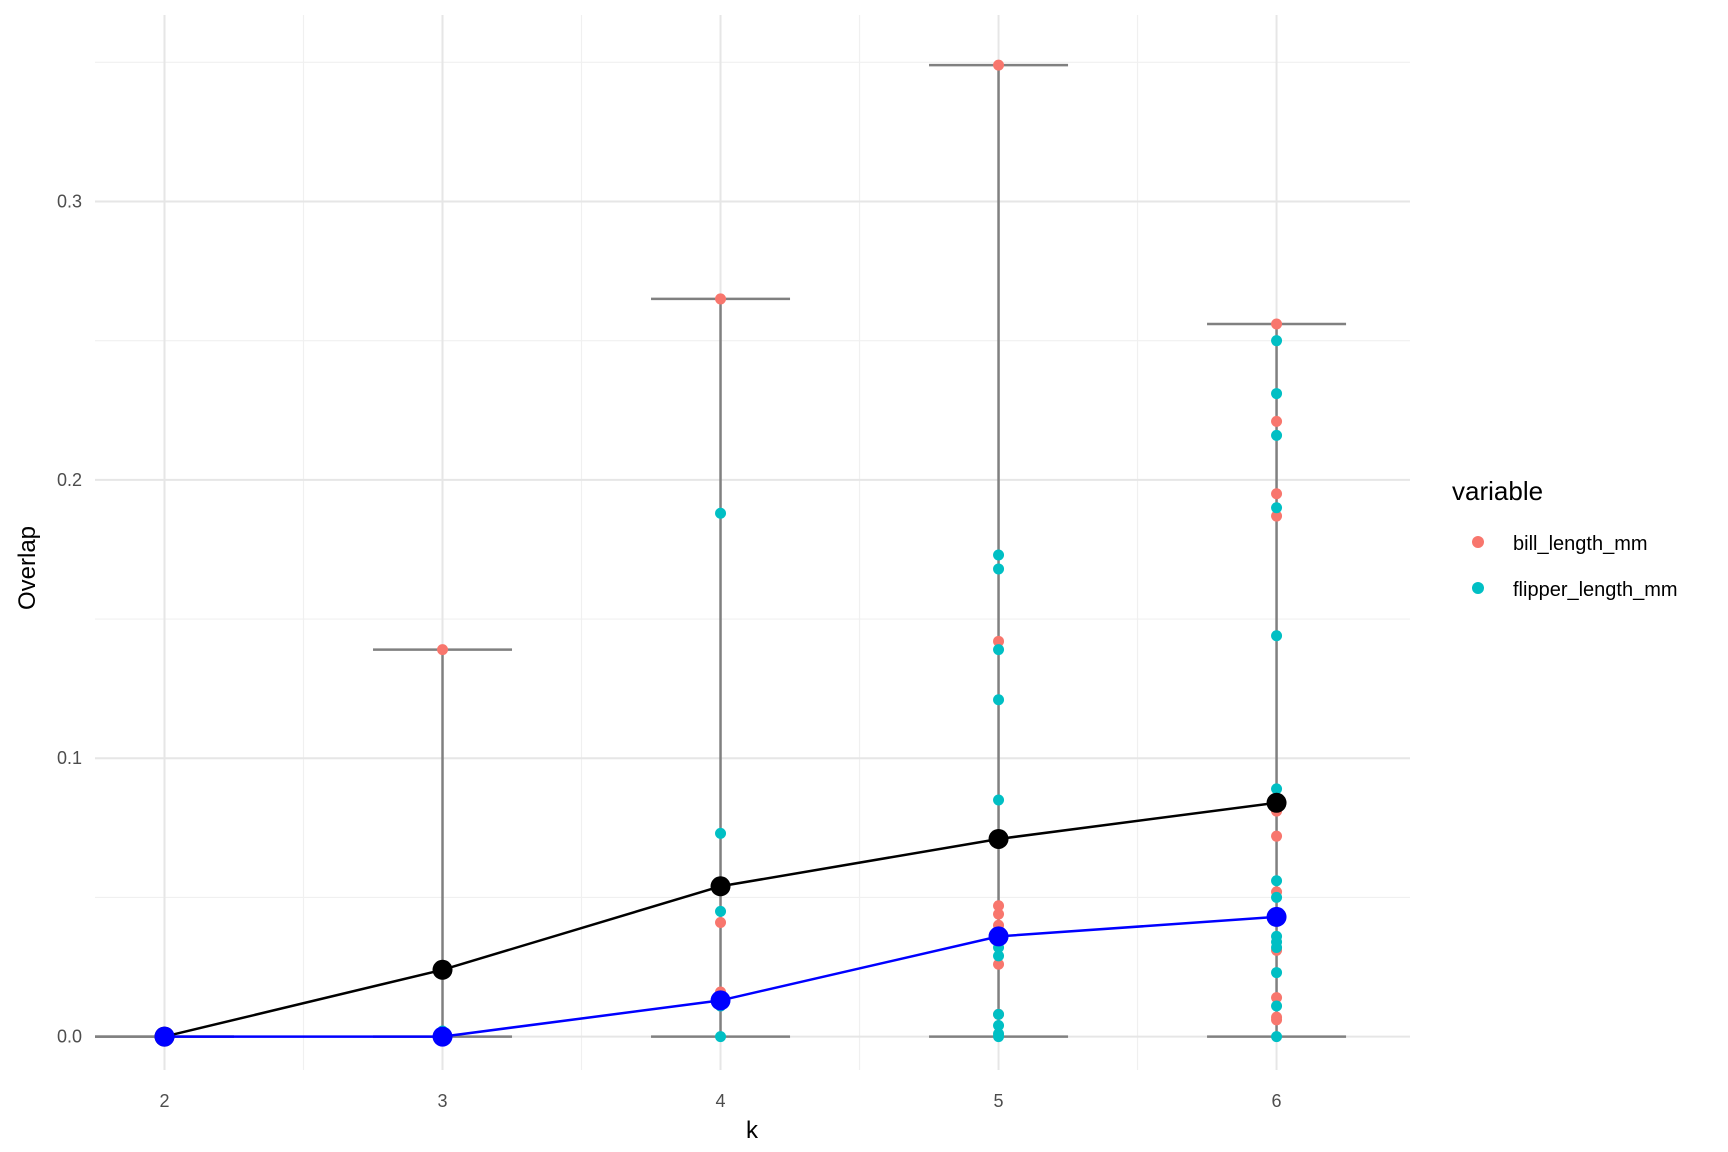  What do you see at coordinates (69, 480) in the screenshot?
I see `y-tick-label: 0.2` at bounding box center [69, 480].